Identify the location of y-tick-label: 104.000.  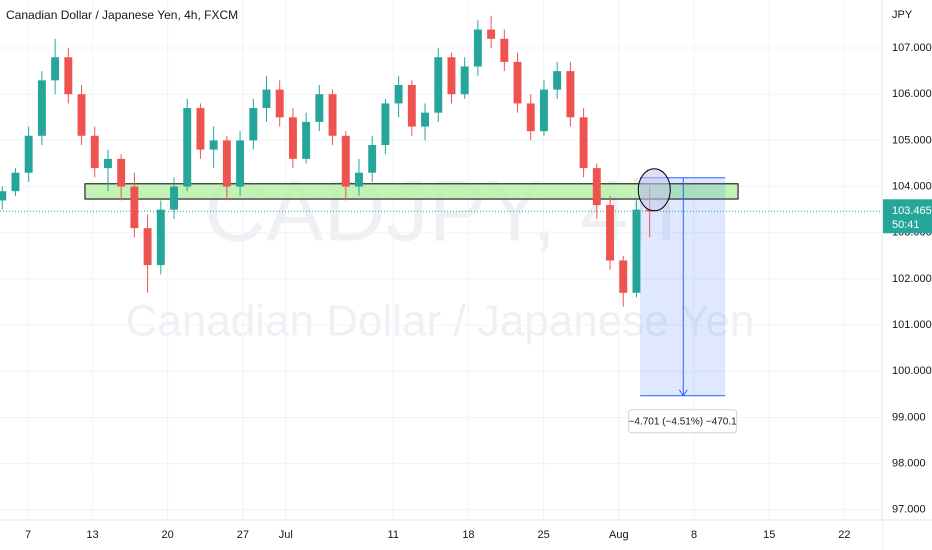
(912, 186).